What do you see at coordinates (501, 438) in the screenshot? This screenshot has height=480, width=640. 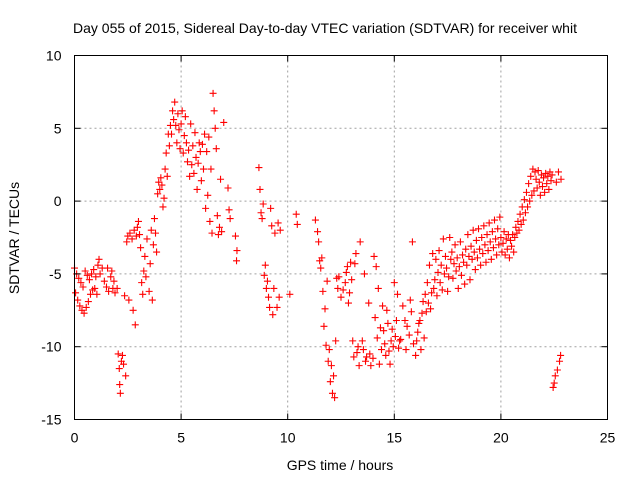 I see `x-tick-label: 20` at bounding box center [501, 438].